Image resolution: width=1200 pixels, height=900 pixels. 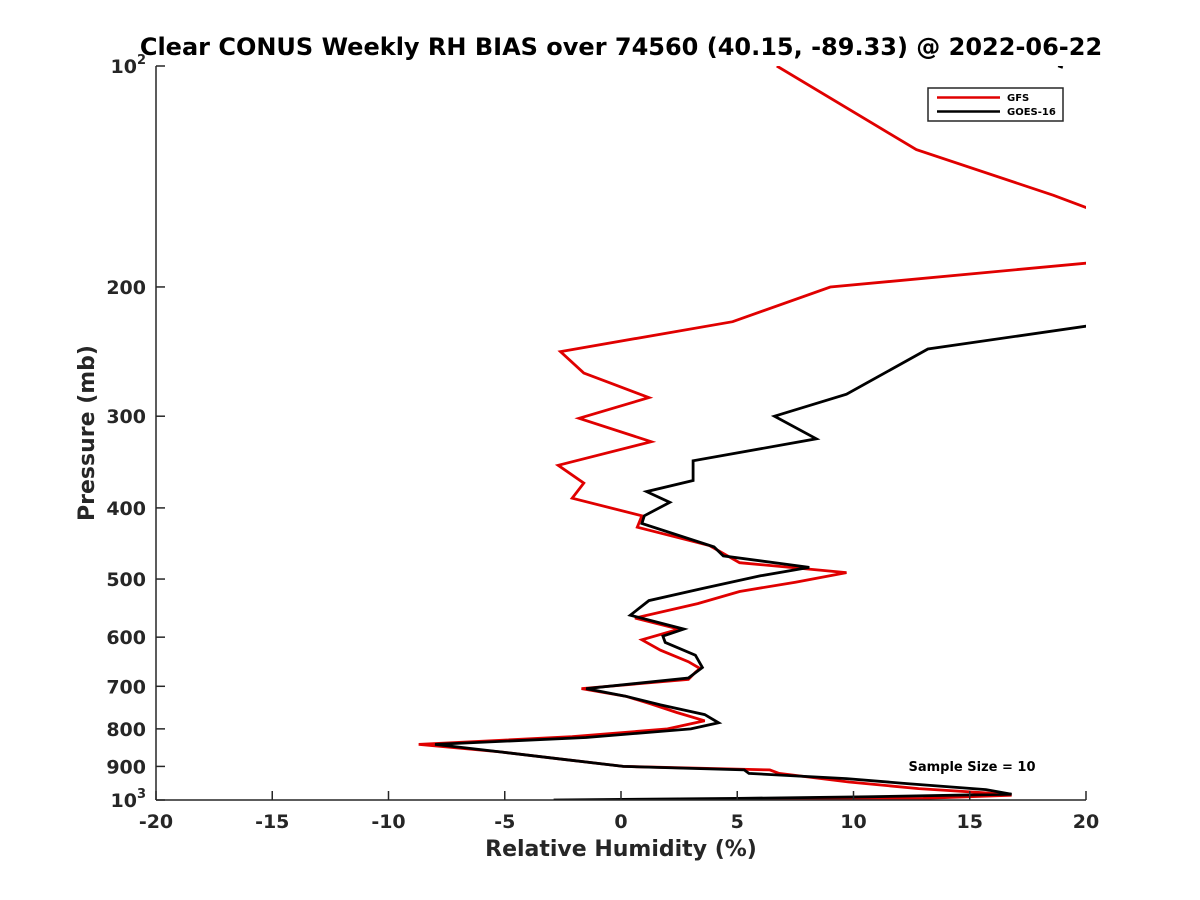 I want to click on x-tick-label: 5, so click(x=737, y=822).